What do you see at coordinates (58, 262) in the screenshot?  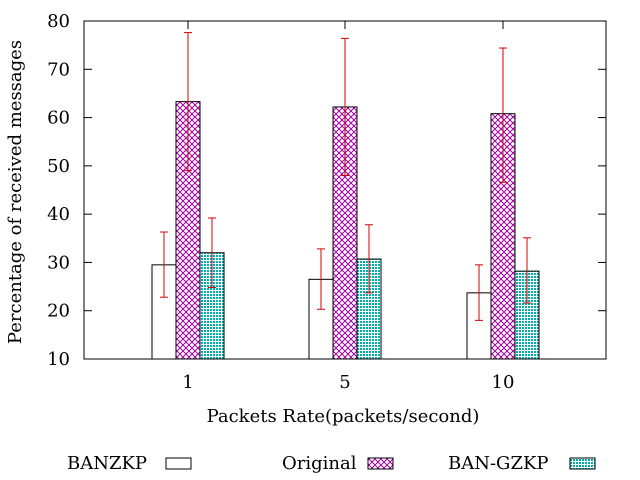 I see `y-tick-label: 30` at bounding box center [58, 262].